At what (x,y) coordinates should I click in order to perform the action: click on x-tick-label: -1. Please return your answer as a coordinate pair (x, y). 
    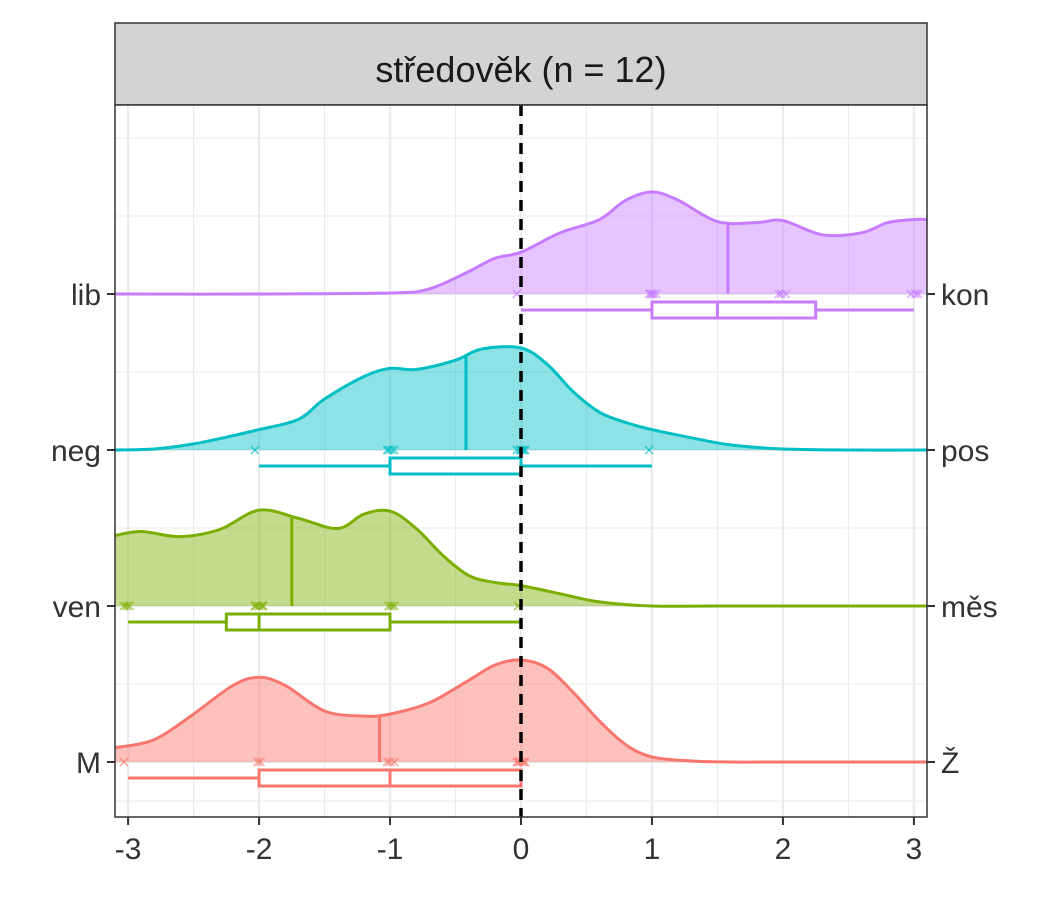
    Looking at the image, I should click on (390, 849).